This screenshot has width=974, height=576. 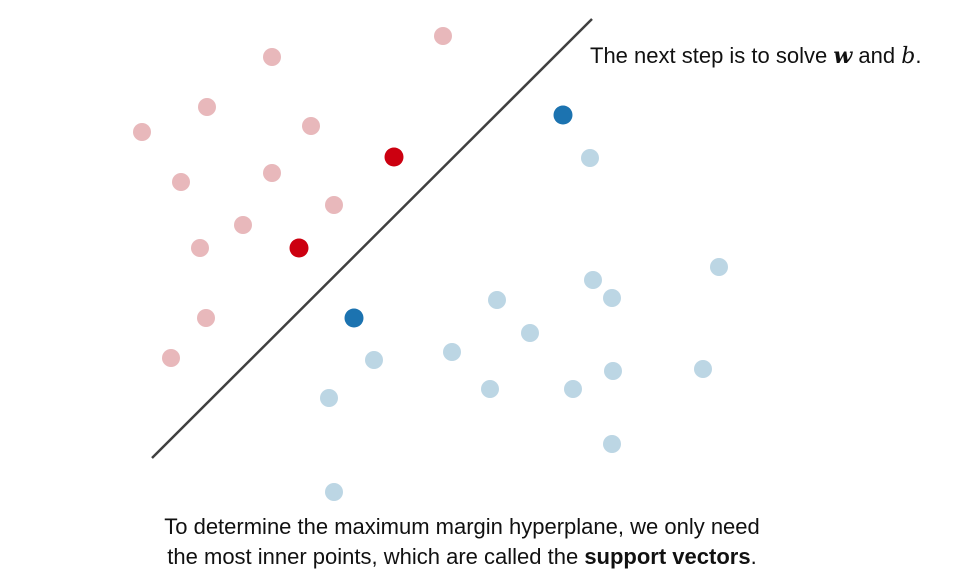 What do you see at coordinates (667, 556) in the screenshot?
I see `support-vectors-term: support vectors` at bounding box center [667, 556].